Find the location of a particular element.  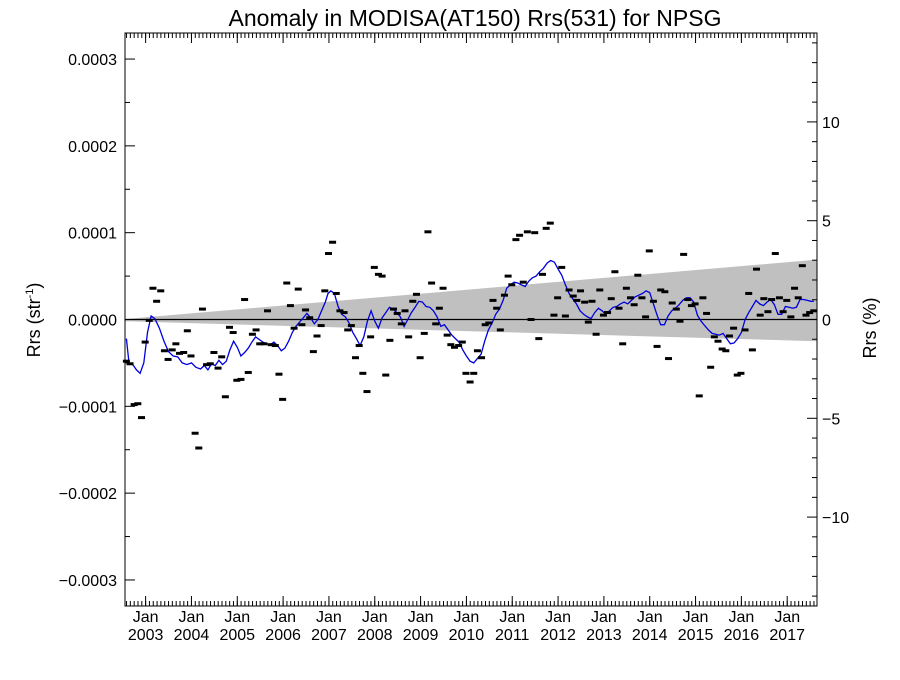

x-tick-label-year: 2005 is located at coordinates (237, 635).